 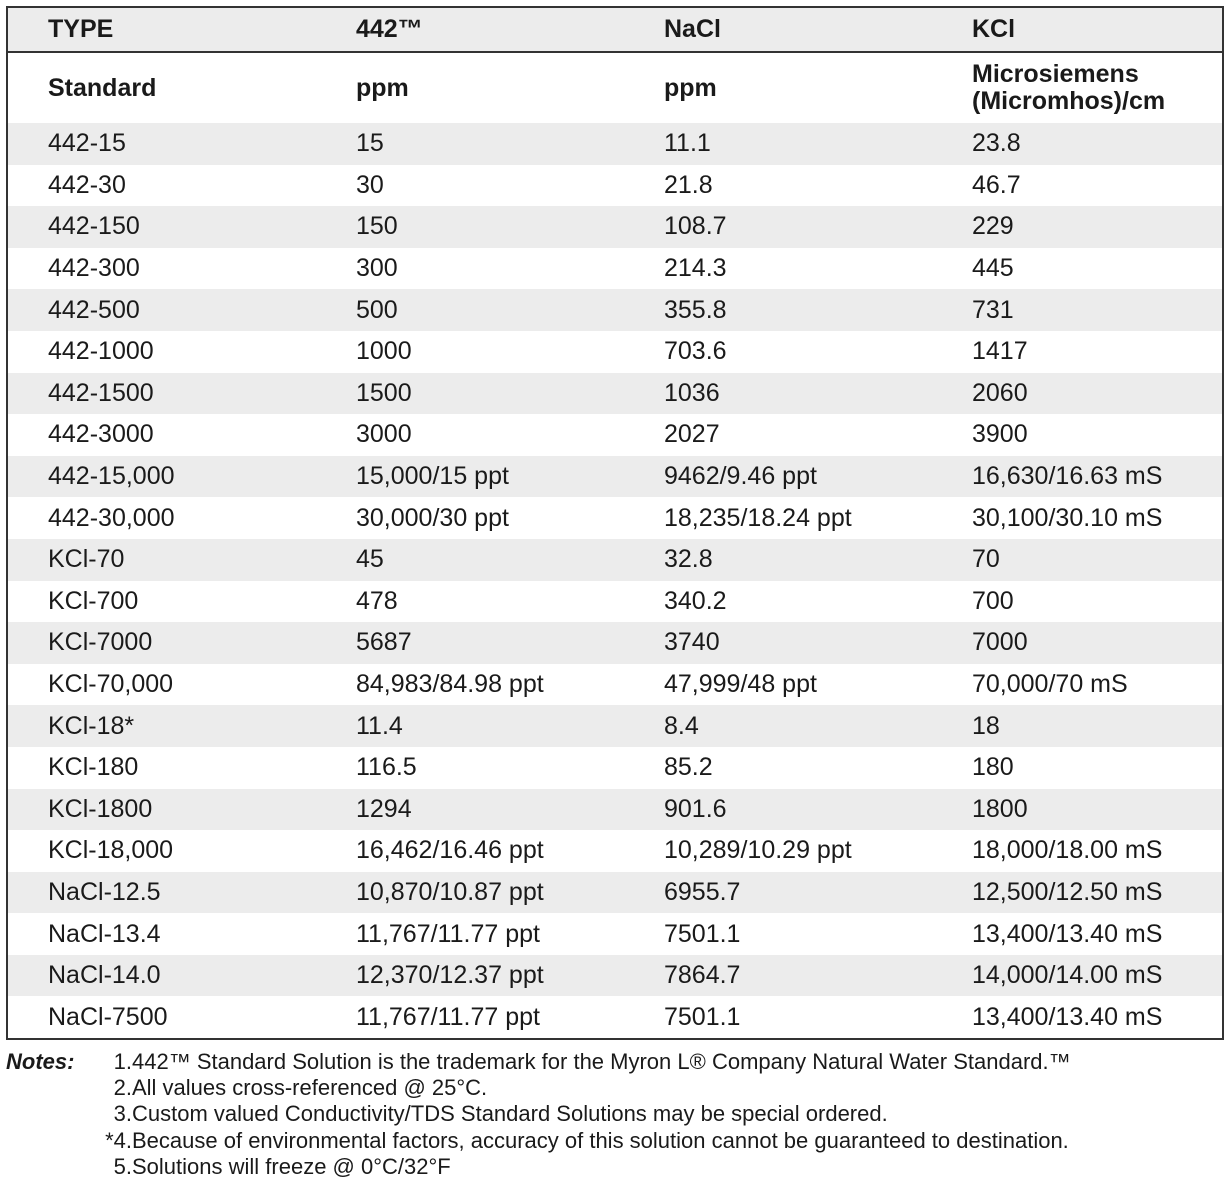 What do you see at coordinates (108, 1016) in the screenshot?
I see `table-cell: NaCl-7500` at bounding box center [108, 1016].